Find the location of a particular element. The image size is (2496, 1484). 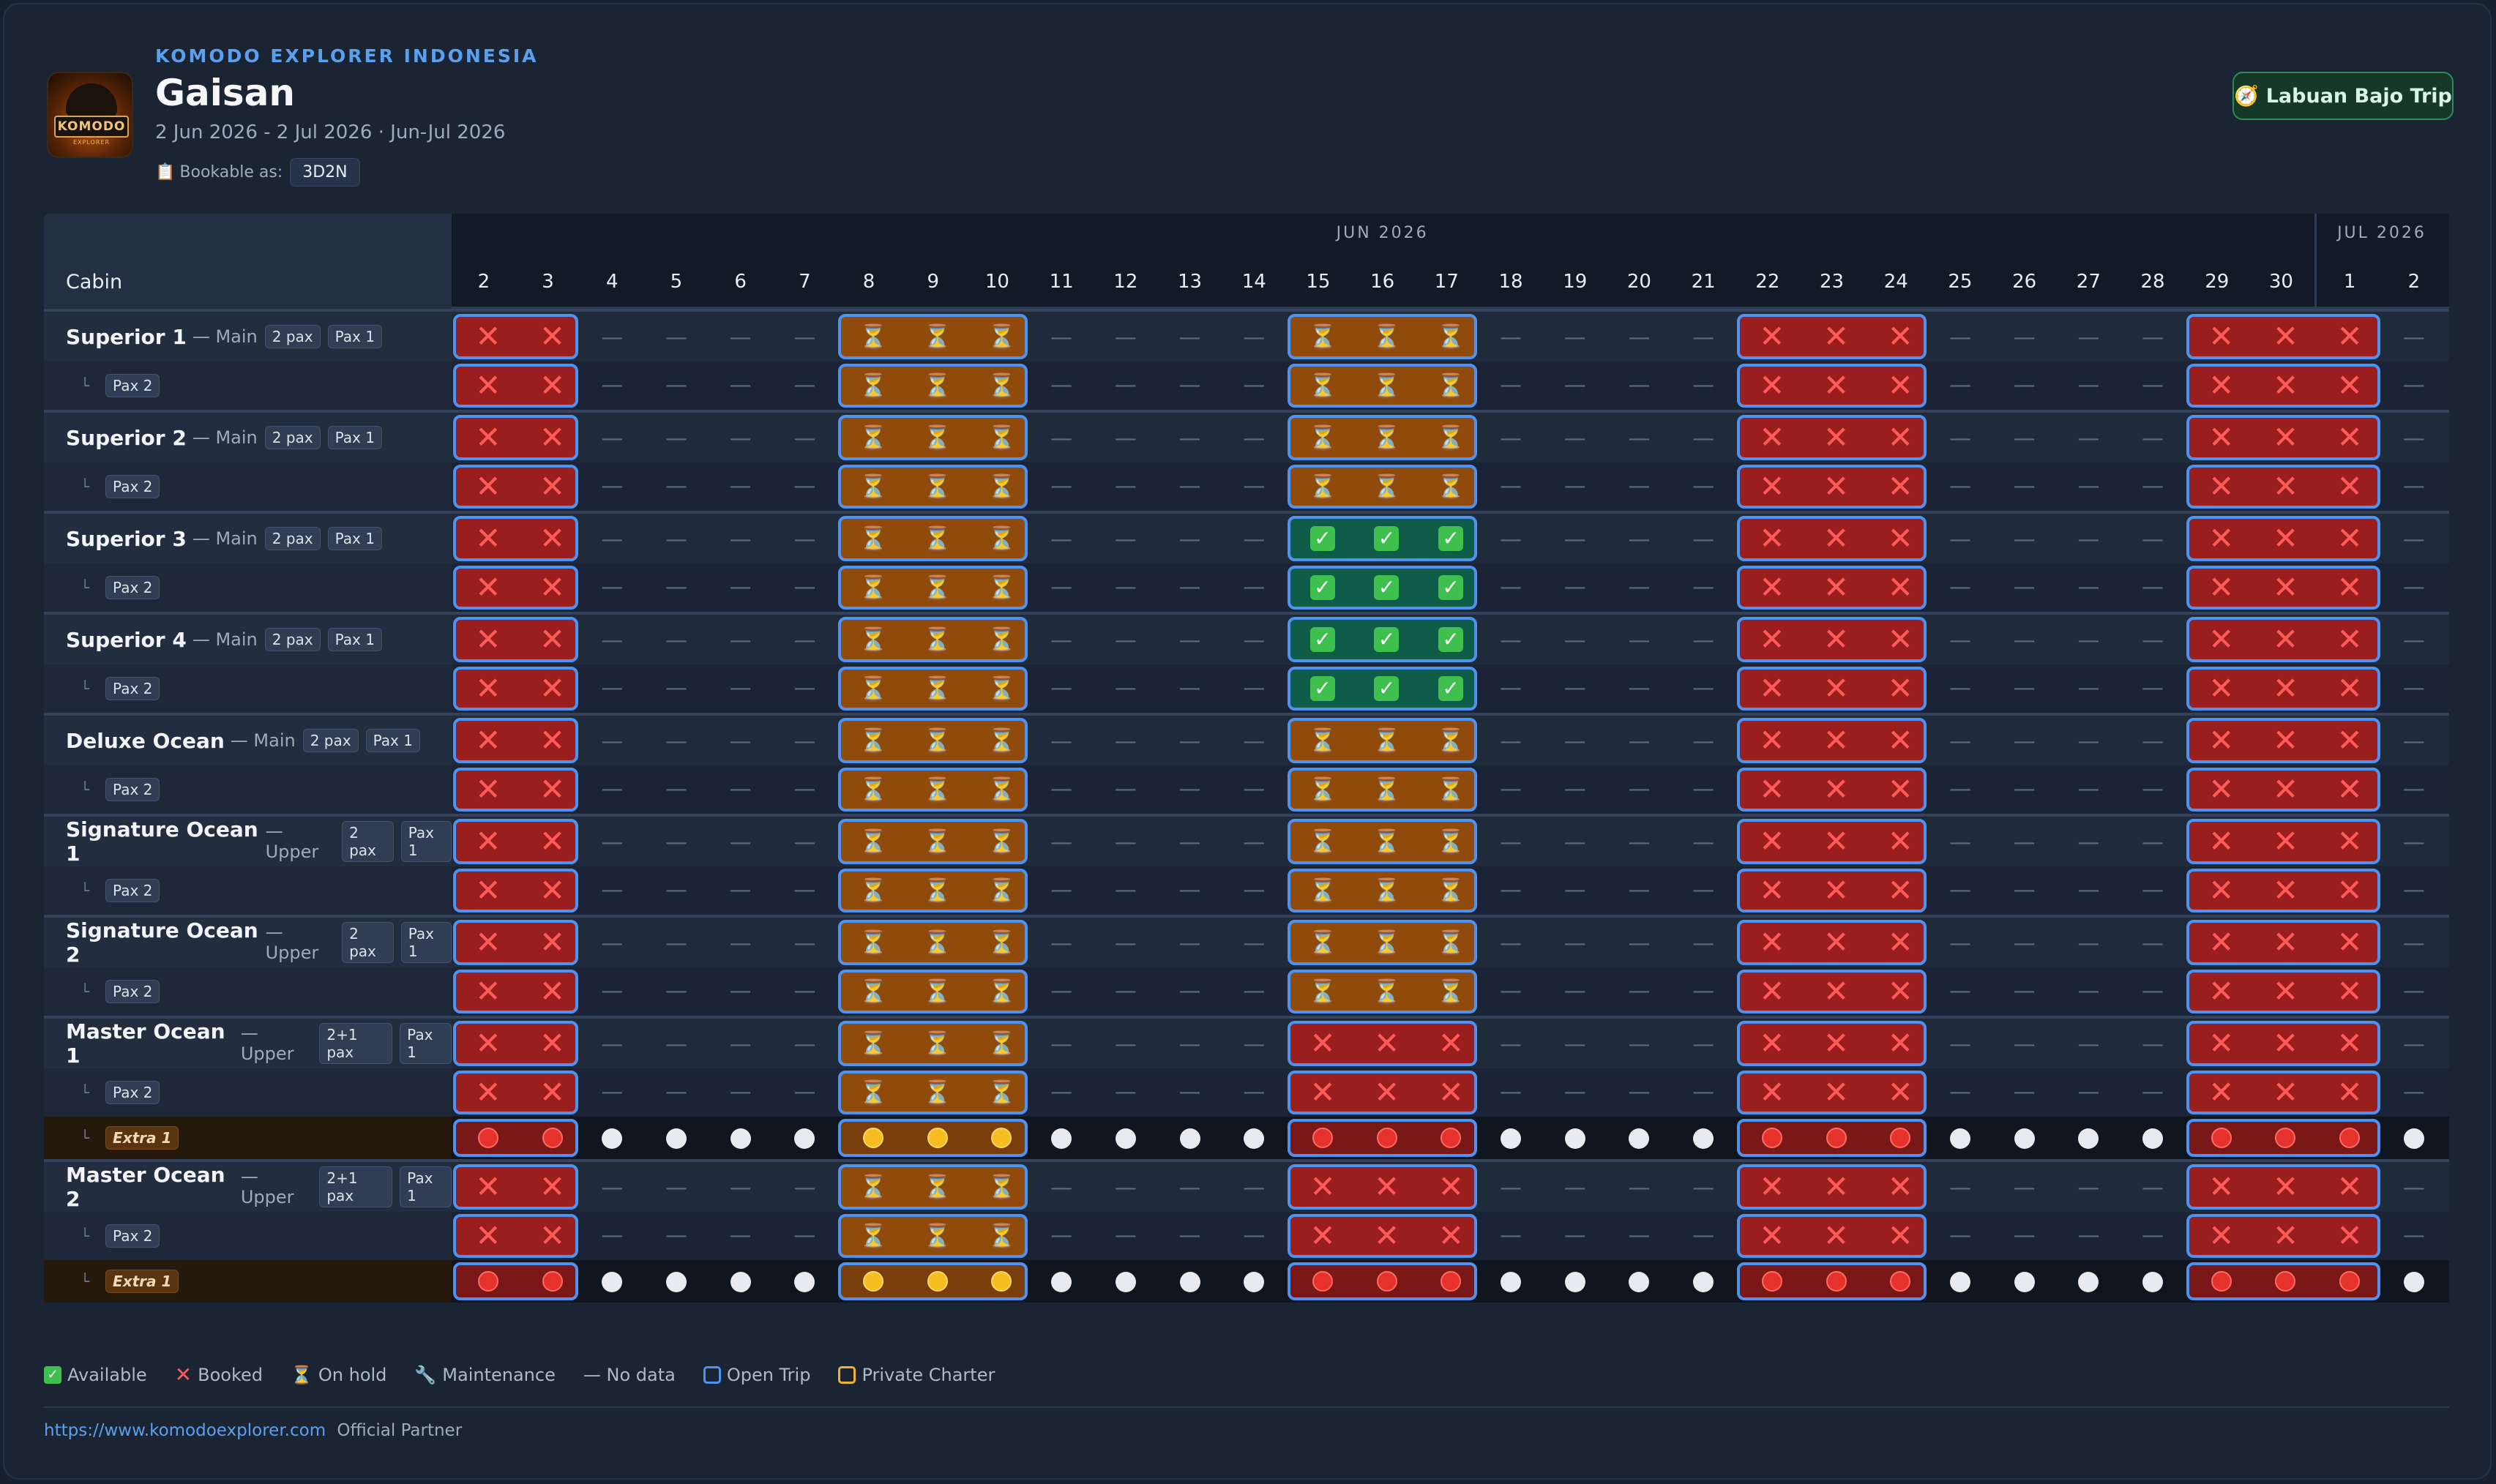

booked-block is located at coordinates (2283, 1281).